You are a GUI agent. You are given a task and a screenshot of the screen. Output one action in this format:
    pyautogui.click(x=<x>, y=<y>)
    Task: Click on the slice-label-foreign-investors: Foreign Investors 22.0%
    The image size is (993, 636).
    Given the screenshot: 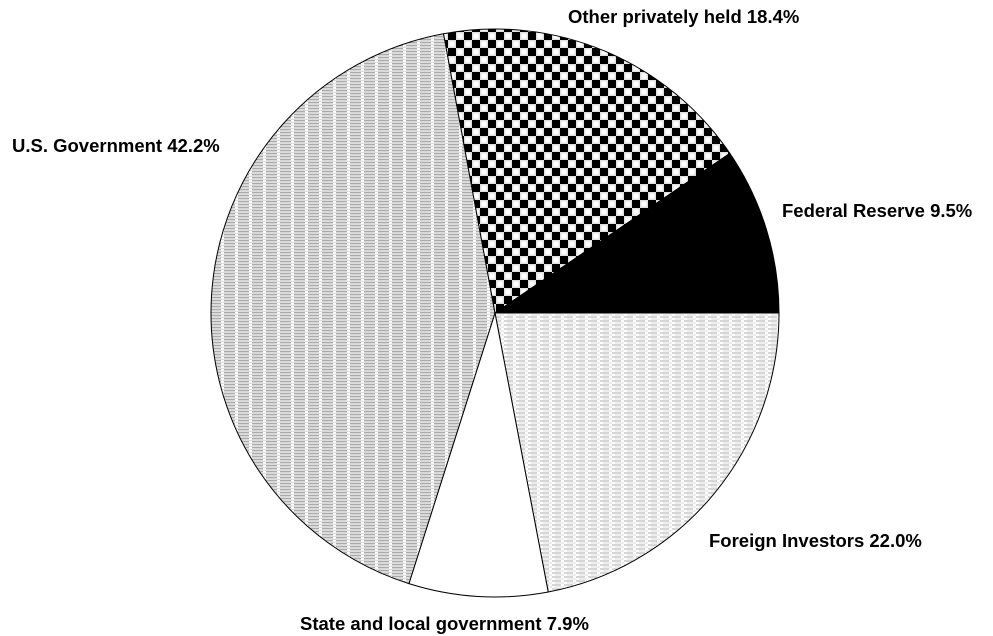 What is the action you would take?
    pyautogui.click(x=815, y=540)
    